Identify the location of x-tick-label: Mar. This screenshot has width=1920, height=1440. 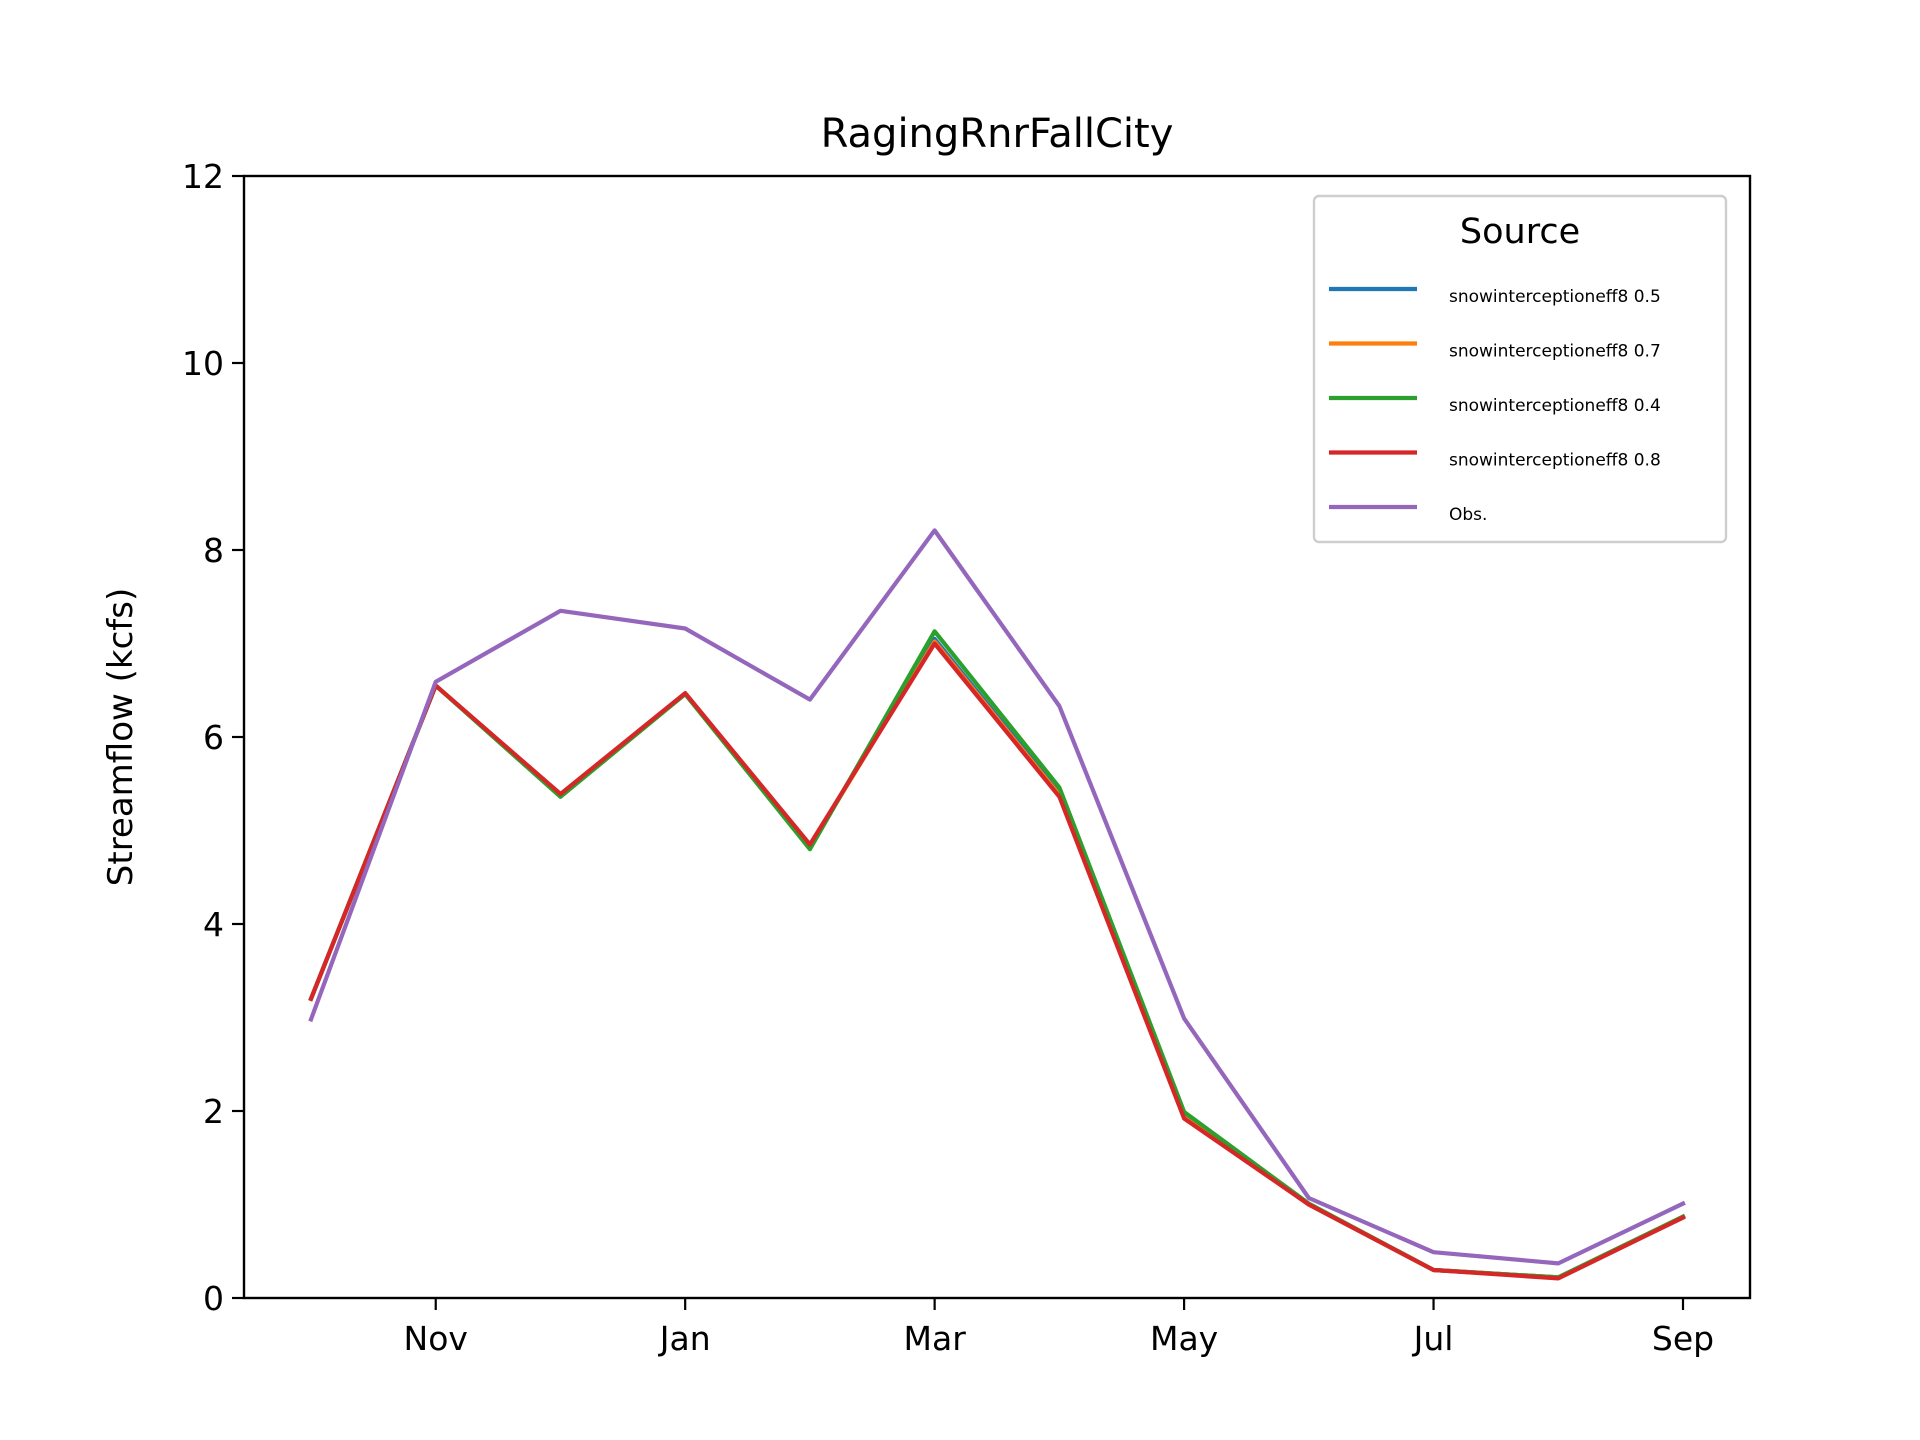
(935, 1338).